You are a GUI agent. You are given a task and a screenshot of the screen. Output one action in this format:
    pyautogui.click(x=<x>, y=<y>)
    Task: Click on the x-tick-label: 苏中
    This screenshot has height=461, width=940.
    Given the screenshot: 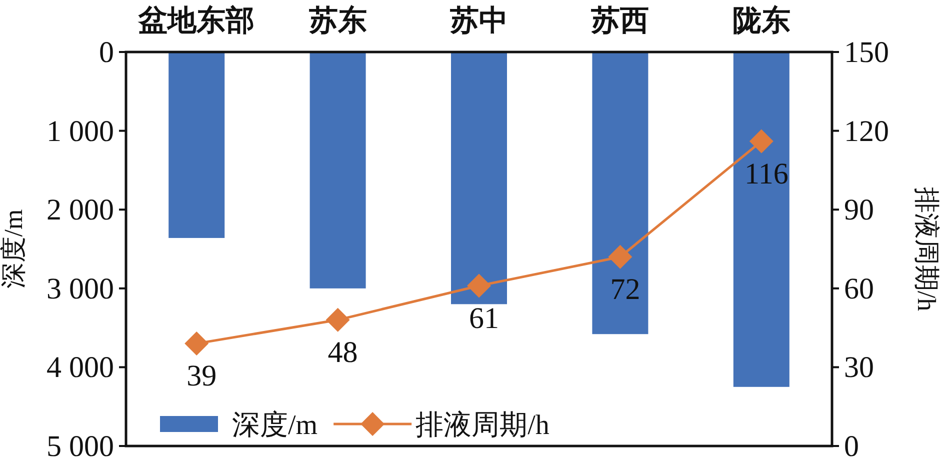 What is the action you would take?
    pyautogui.click(x=478, y=21)
    